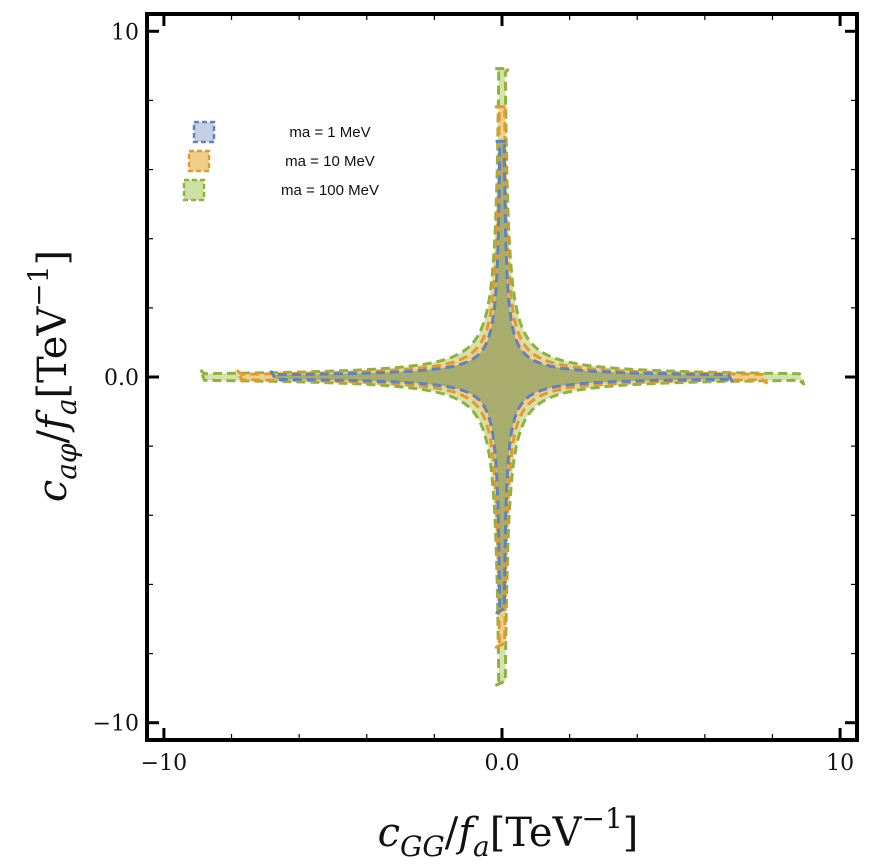 Image resolution: width=888 pixels, height=866 pixels. I want to click on legend-label: ma = 100 MeV, so click(330, 190).